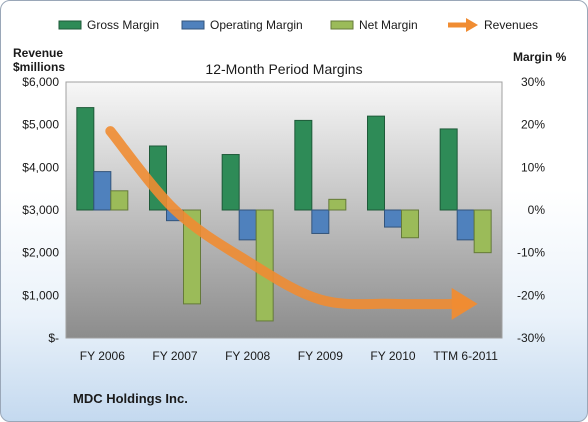 The image size is (588, 422). I want to click on category-label: FY 2007, so click(174, 356).